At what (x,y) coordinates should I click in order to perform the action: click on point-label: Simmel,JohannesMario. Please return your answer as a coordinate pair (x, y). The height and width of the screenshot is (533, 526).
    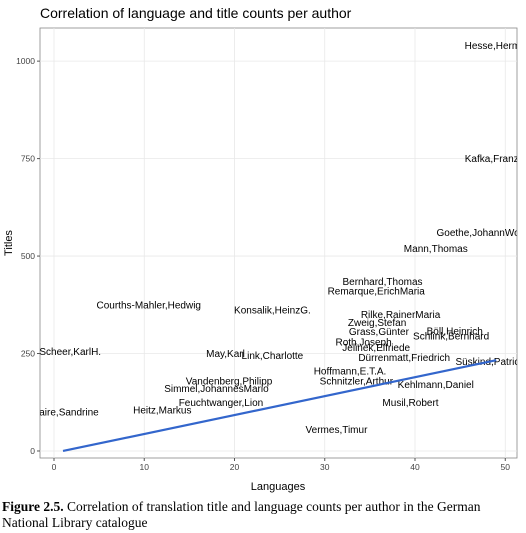
    Looking at the image, I should click on (216, 389).